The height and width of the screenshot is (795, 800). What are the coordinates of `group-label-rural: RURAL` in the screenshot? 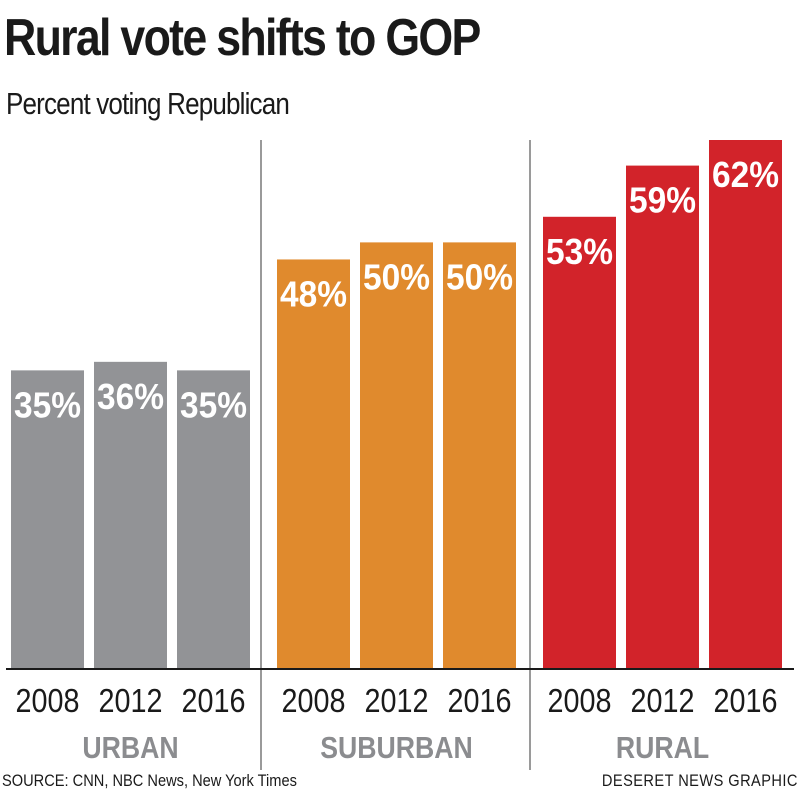 It's located at (662, 748).